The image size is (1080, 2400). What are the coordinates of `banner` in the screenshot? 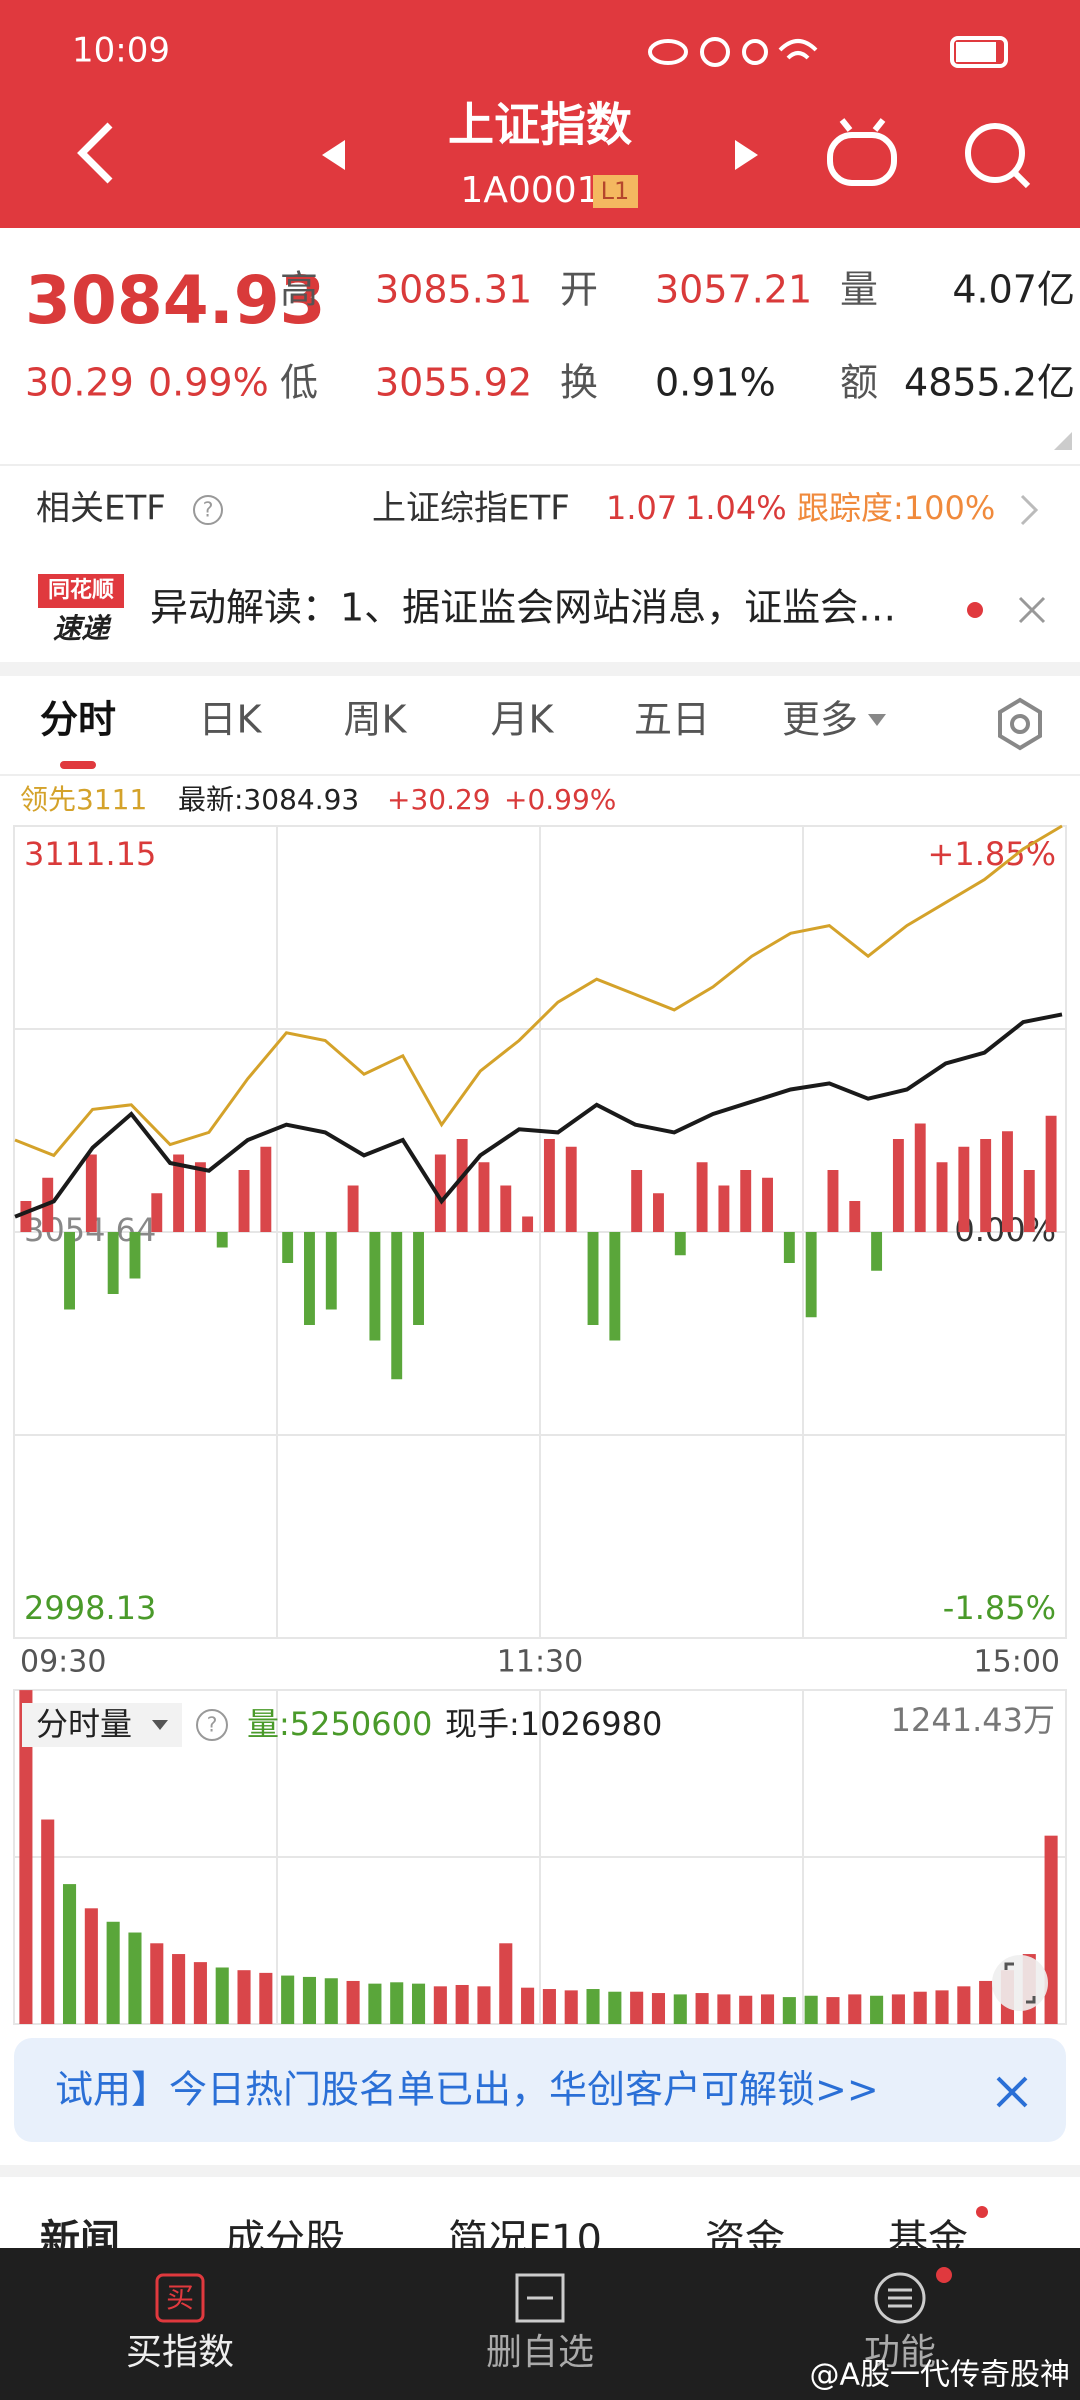 It's located at (540, 2090).